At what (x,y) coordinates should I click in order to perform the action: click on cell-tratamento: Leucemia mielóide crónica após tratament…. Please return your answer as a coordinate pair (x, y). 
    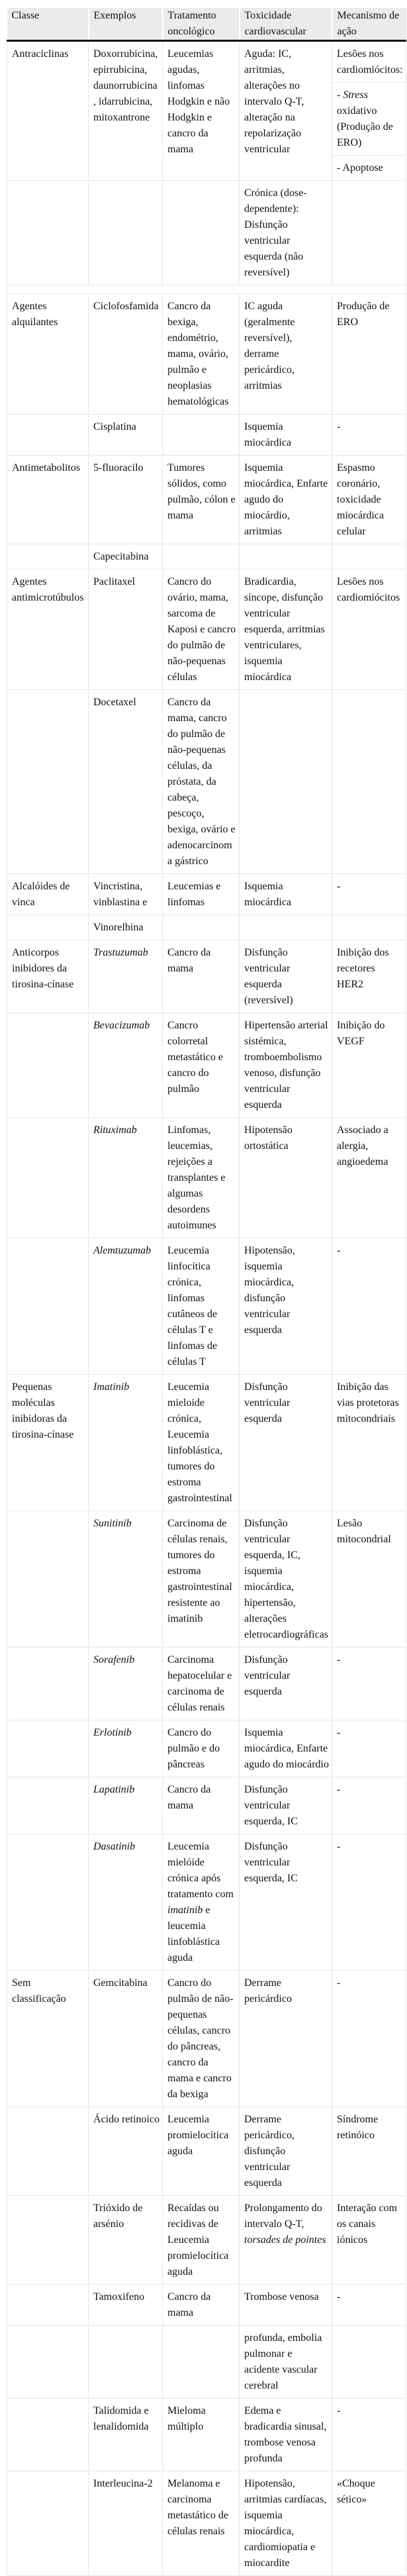
    Looking at the image, I should click on (201, 1902).